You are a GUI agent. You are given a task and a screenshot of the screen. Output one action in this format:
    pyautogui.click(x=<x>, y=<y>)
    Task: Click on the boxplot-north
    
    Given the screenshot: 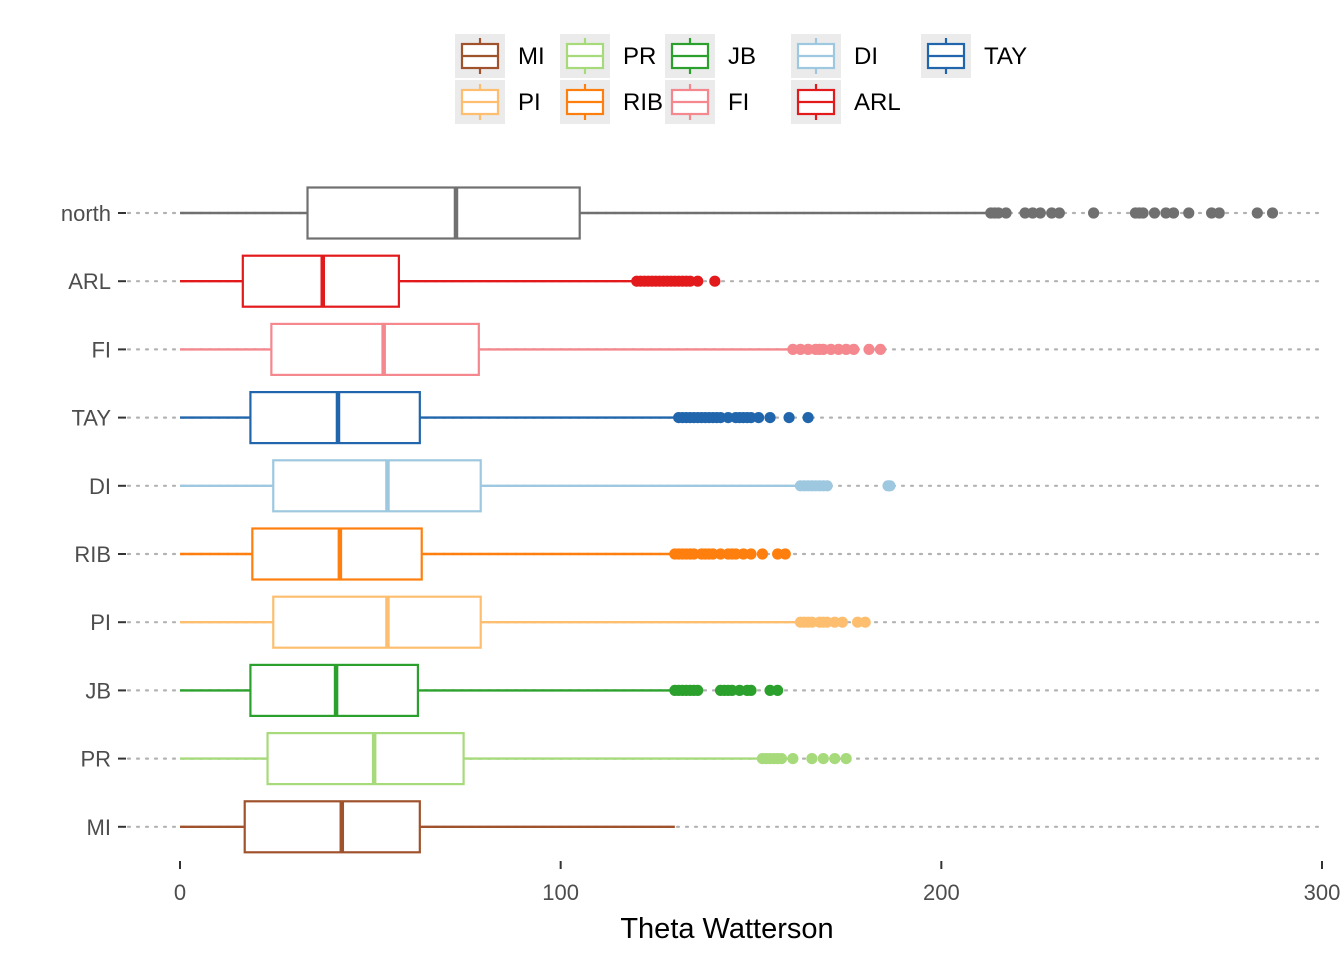 What is the action you would take?
    pyautogui.click(x=729, y=213)
    